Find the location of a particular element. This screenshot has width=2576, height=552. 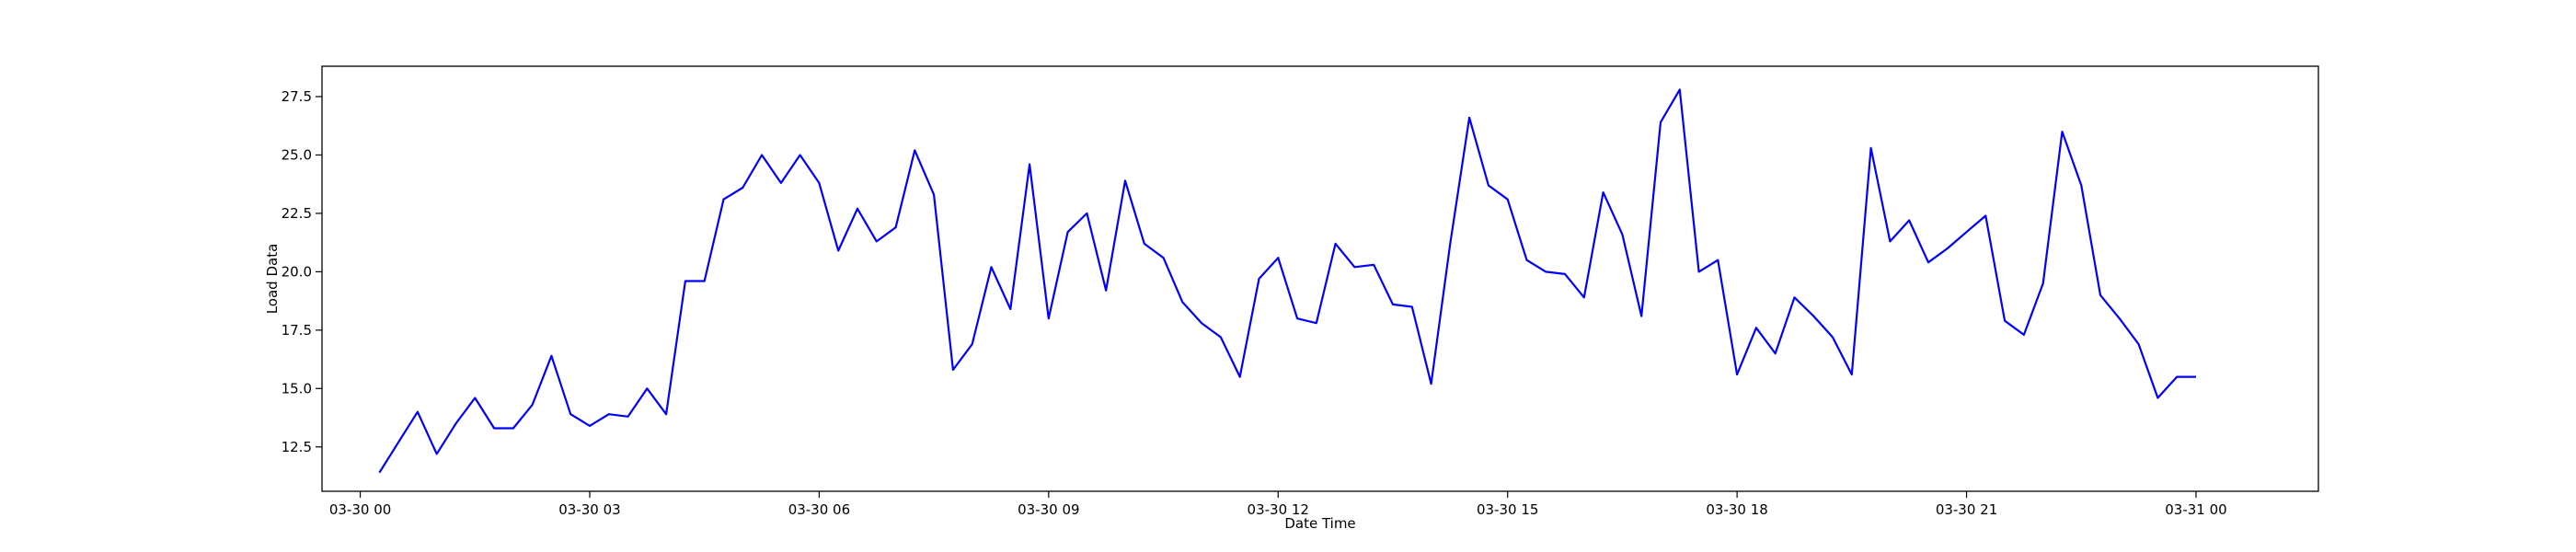

y-tick-label: 27.5 is located at coordinates (297, 96).